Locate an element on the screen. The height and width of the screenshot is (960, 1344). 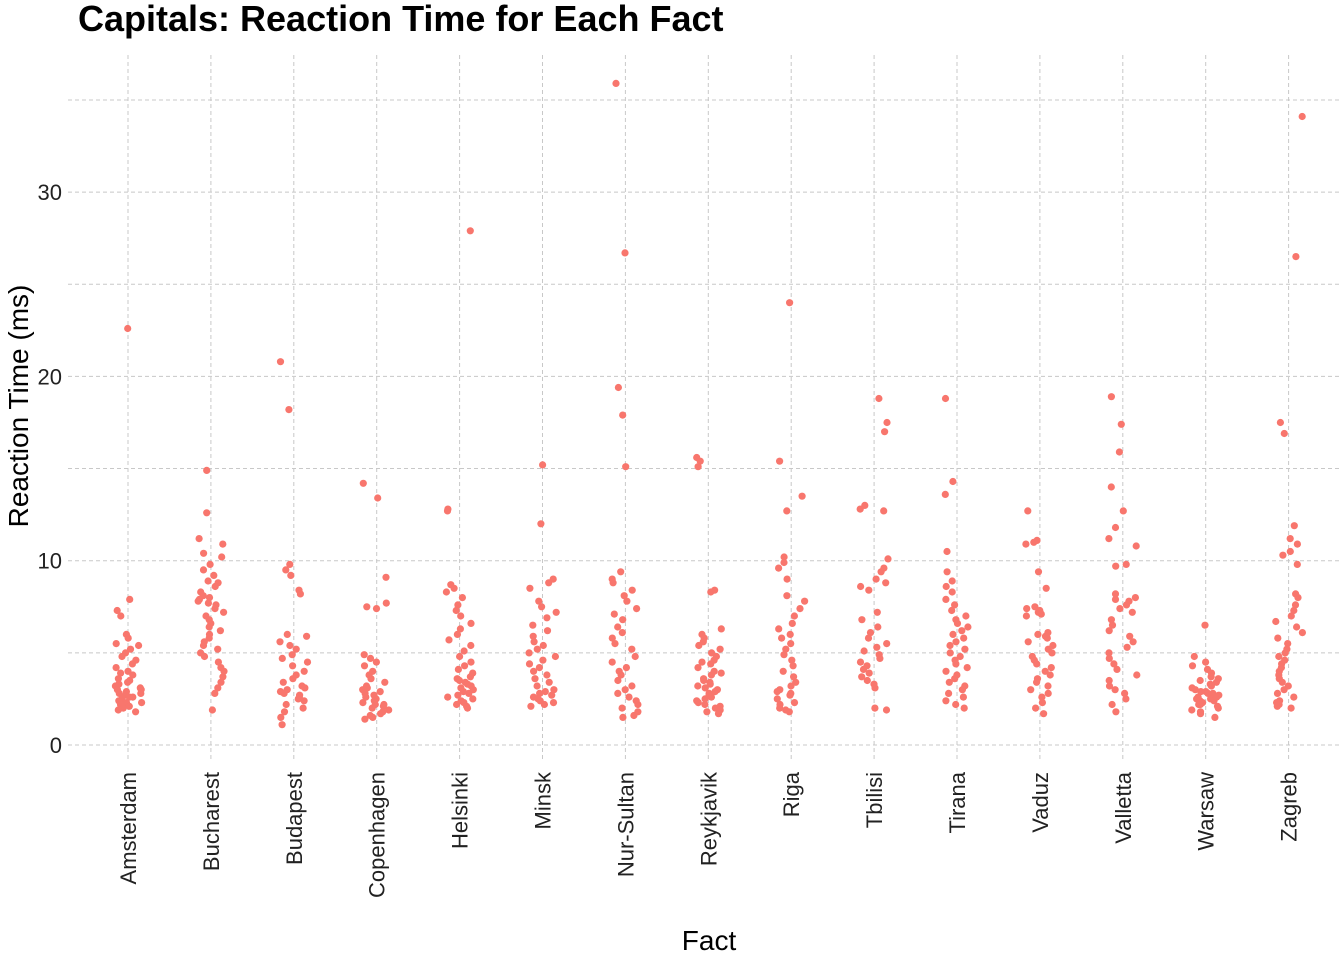
x-tick-label: Minsk is located at coordinates (543, 800).